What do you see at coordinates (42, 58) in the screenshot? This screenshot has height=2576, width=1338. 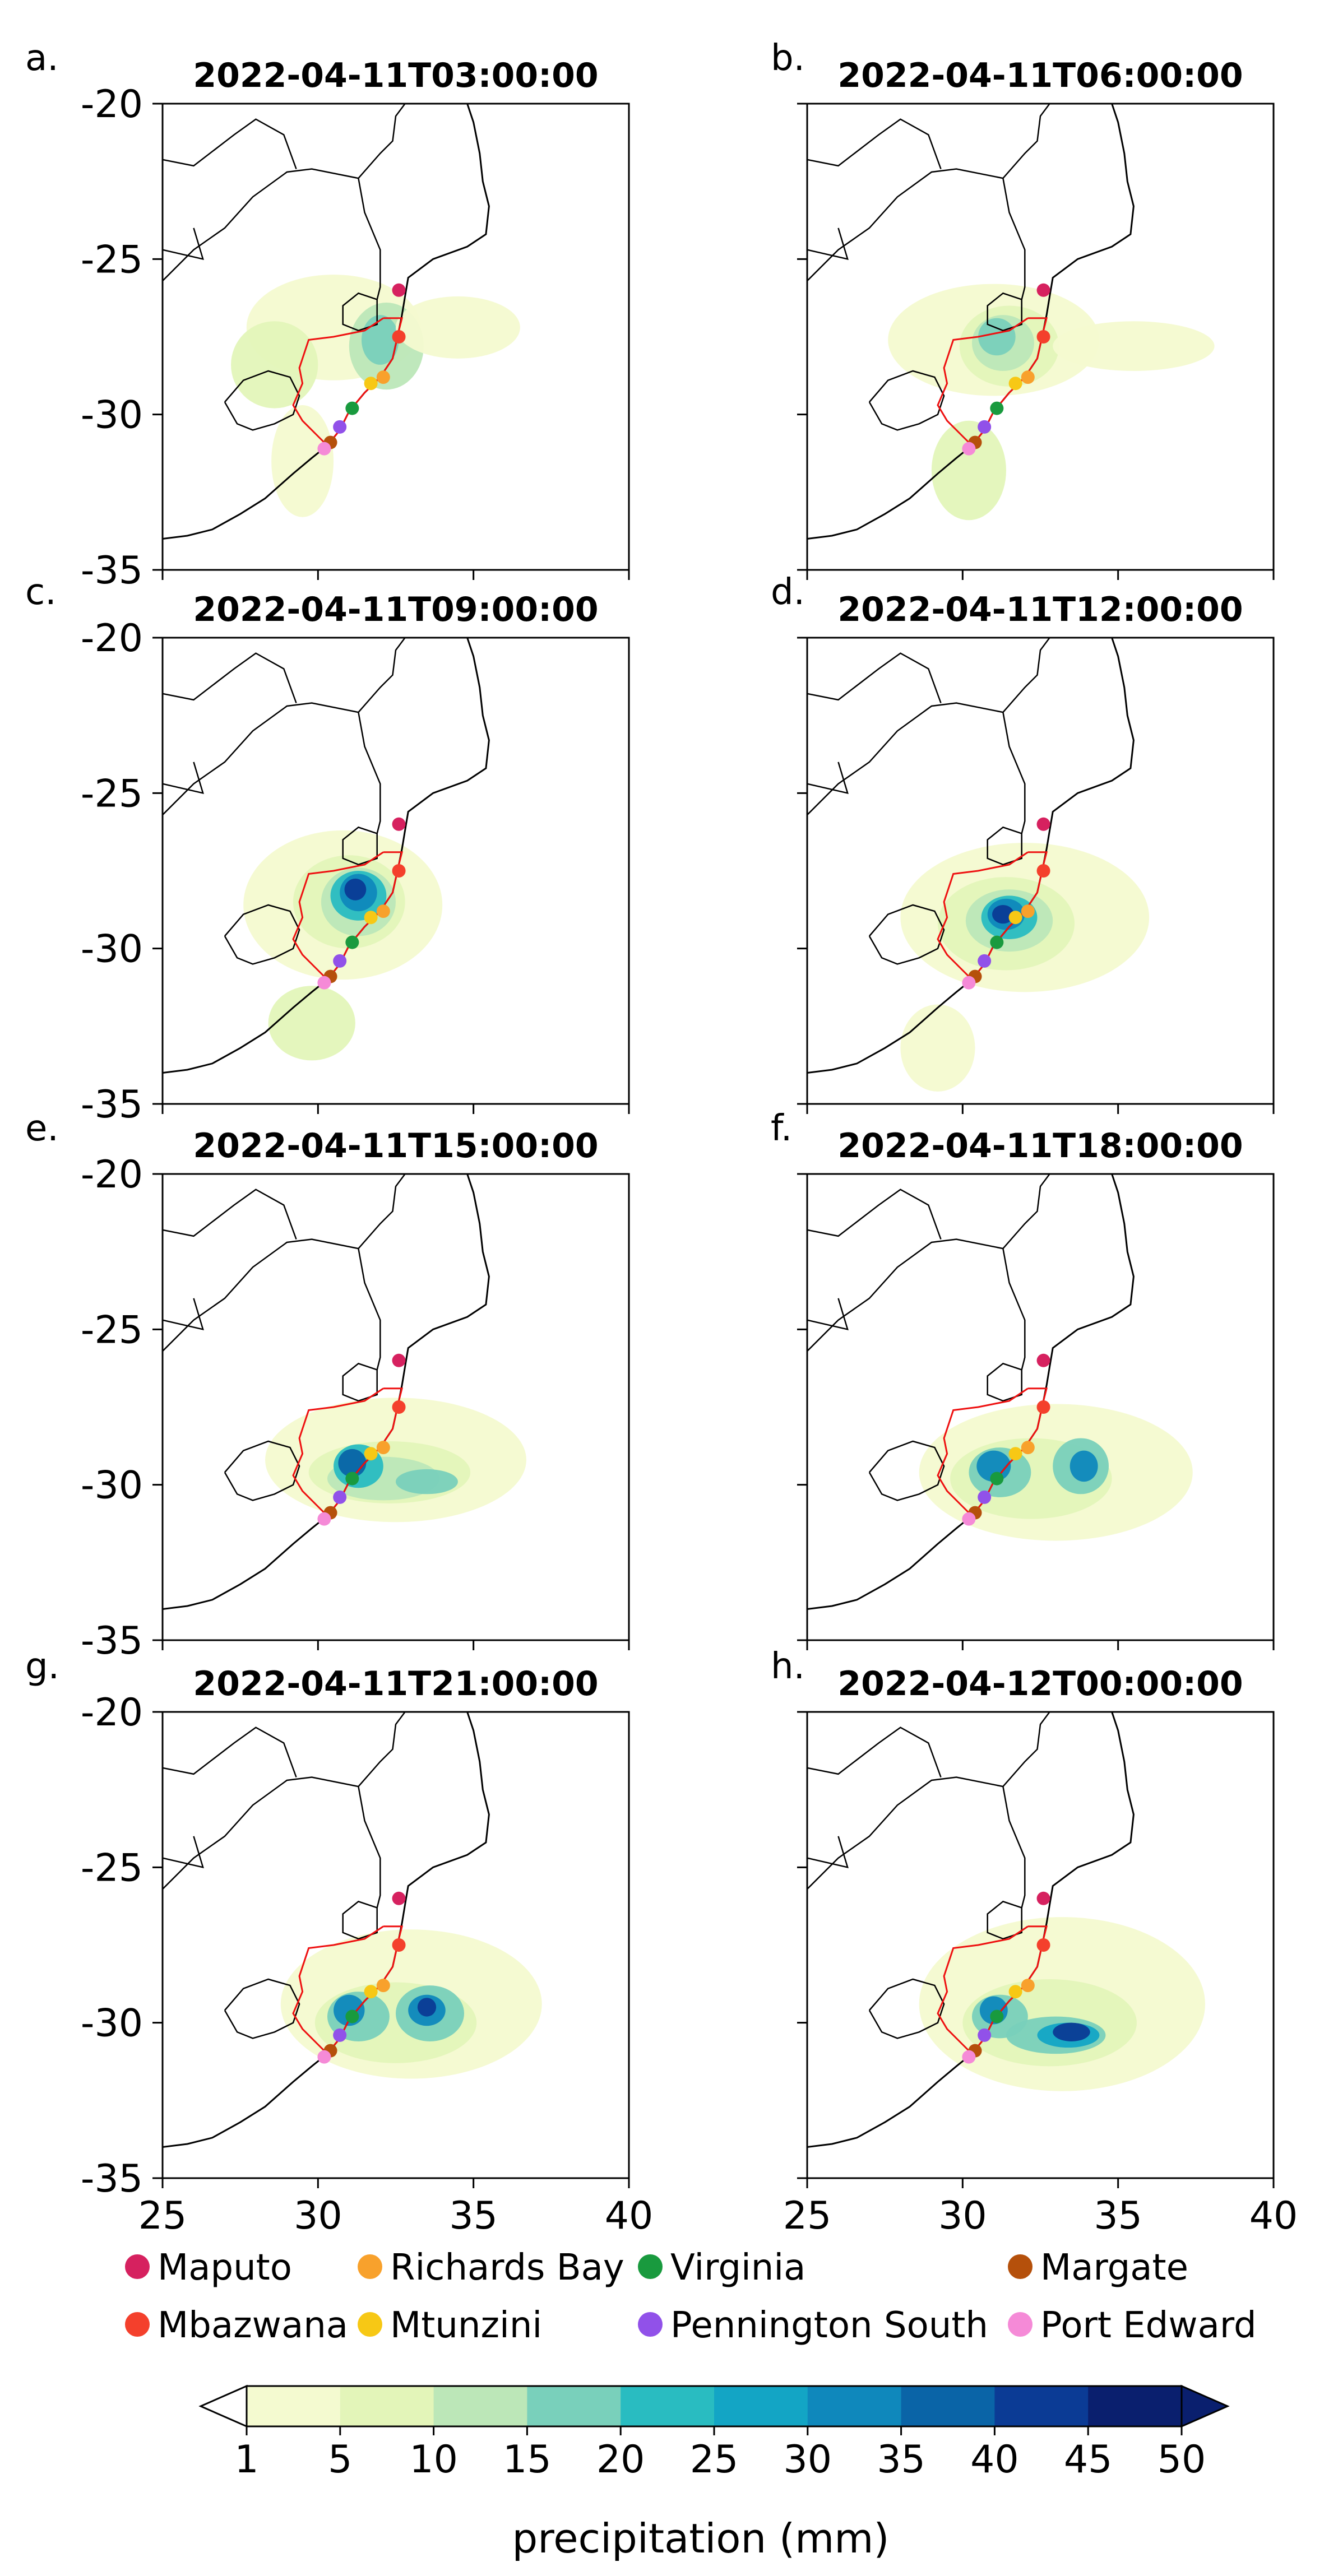 I see `panel-letter: a.` at bounding box center [42, 58].